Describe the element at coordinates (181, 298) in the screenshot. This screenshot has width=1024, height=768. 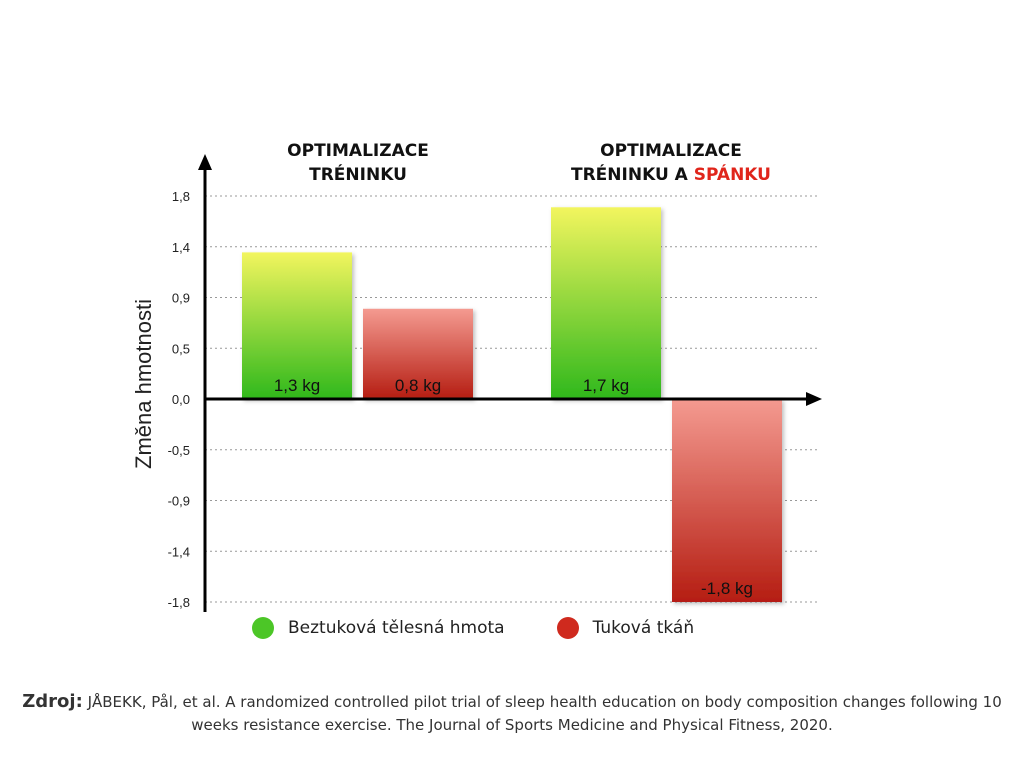
I see `y-tick-label: 0,9` at that location.